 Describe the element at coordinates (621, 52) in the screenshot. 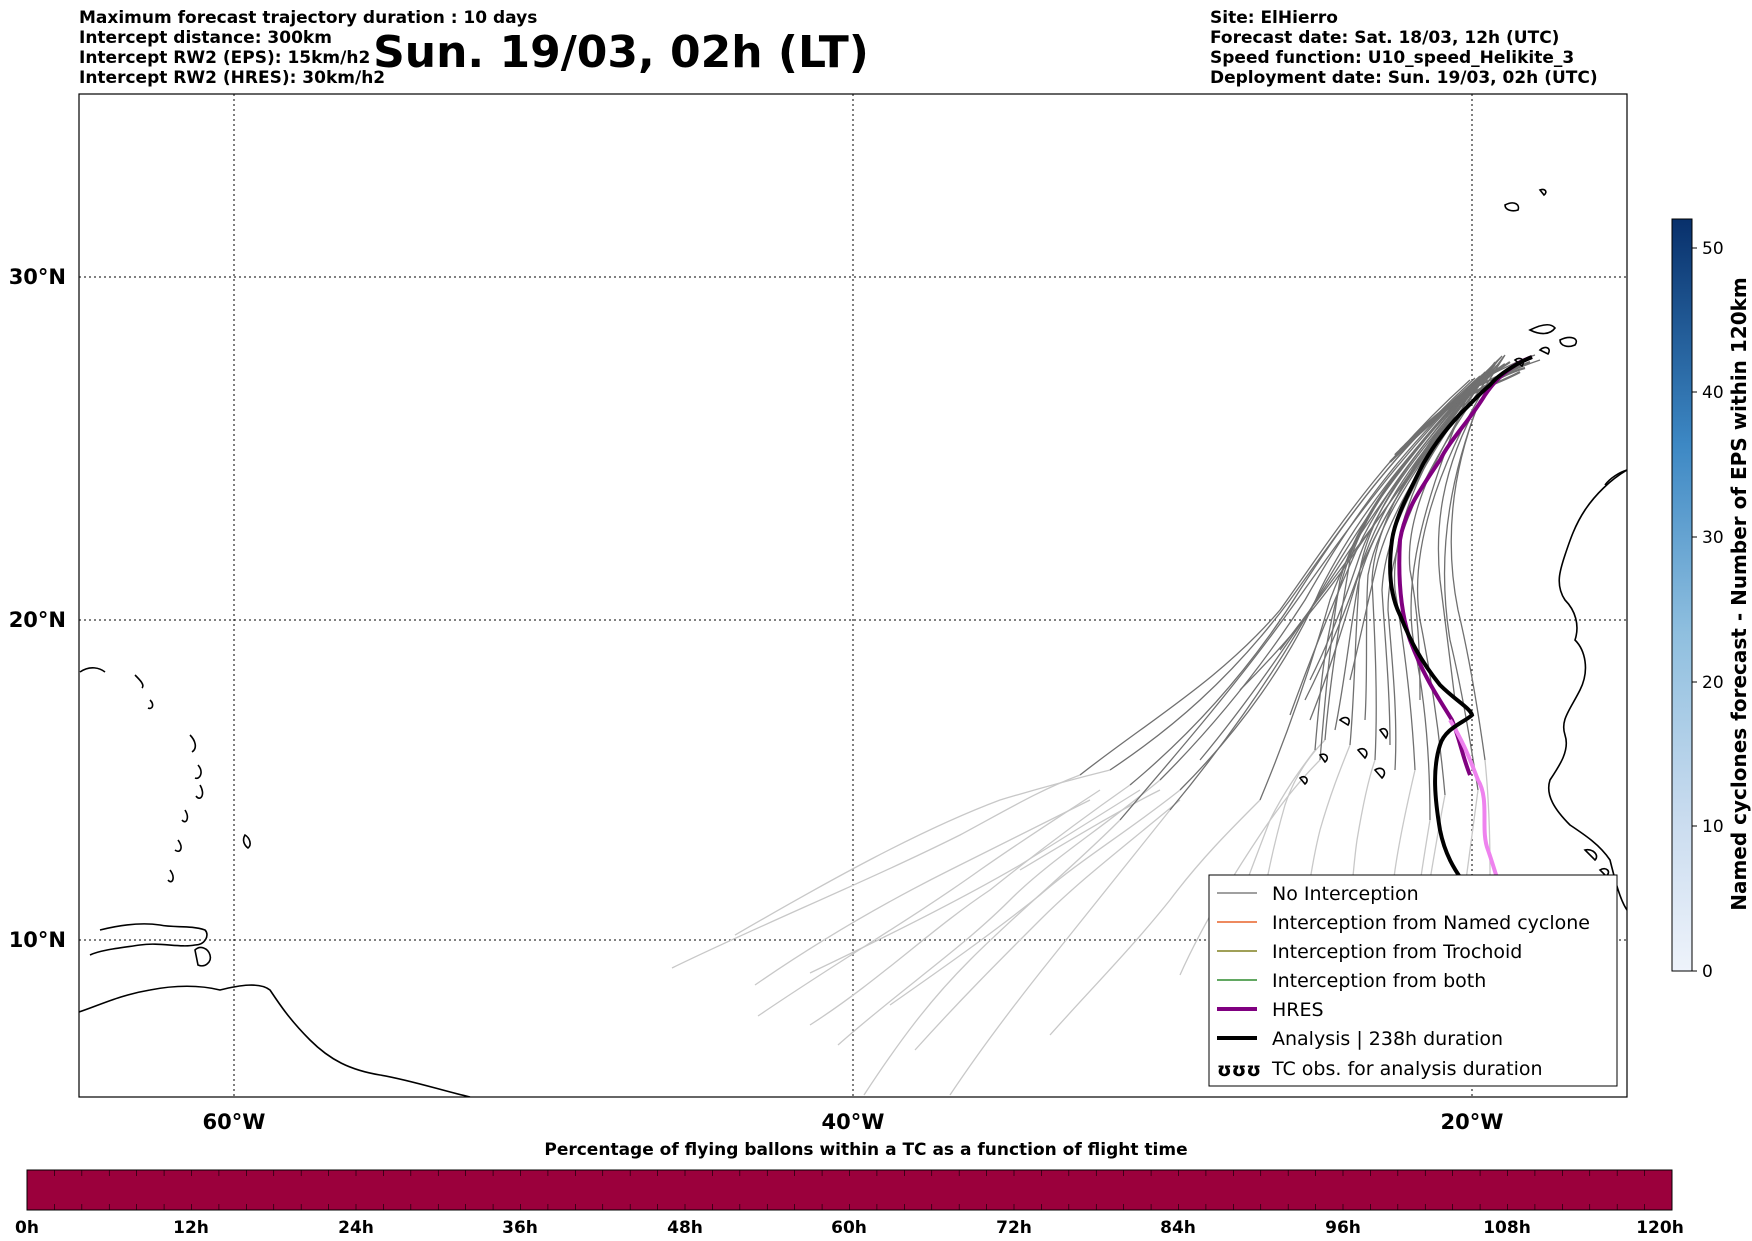

I see `map-title: Sun. 19/03, 02h (LT)` at that location.